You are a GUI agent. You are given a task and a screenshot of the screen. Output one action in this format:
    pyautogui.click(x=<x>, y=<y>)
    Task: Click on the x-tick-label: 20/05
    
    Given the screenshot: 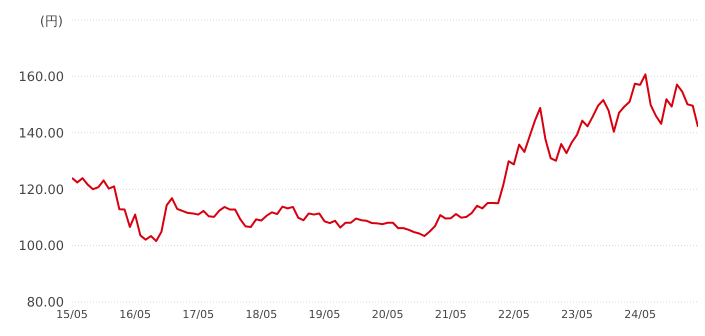 What is the action you would take?
    pyautogui.click(x=388, y=314)
    